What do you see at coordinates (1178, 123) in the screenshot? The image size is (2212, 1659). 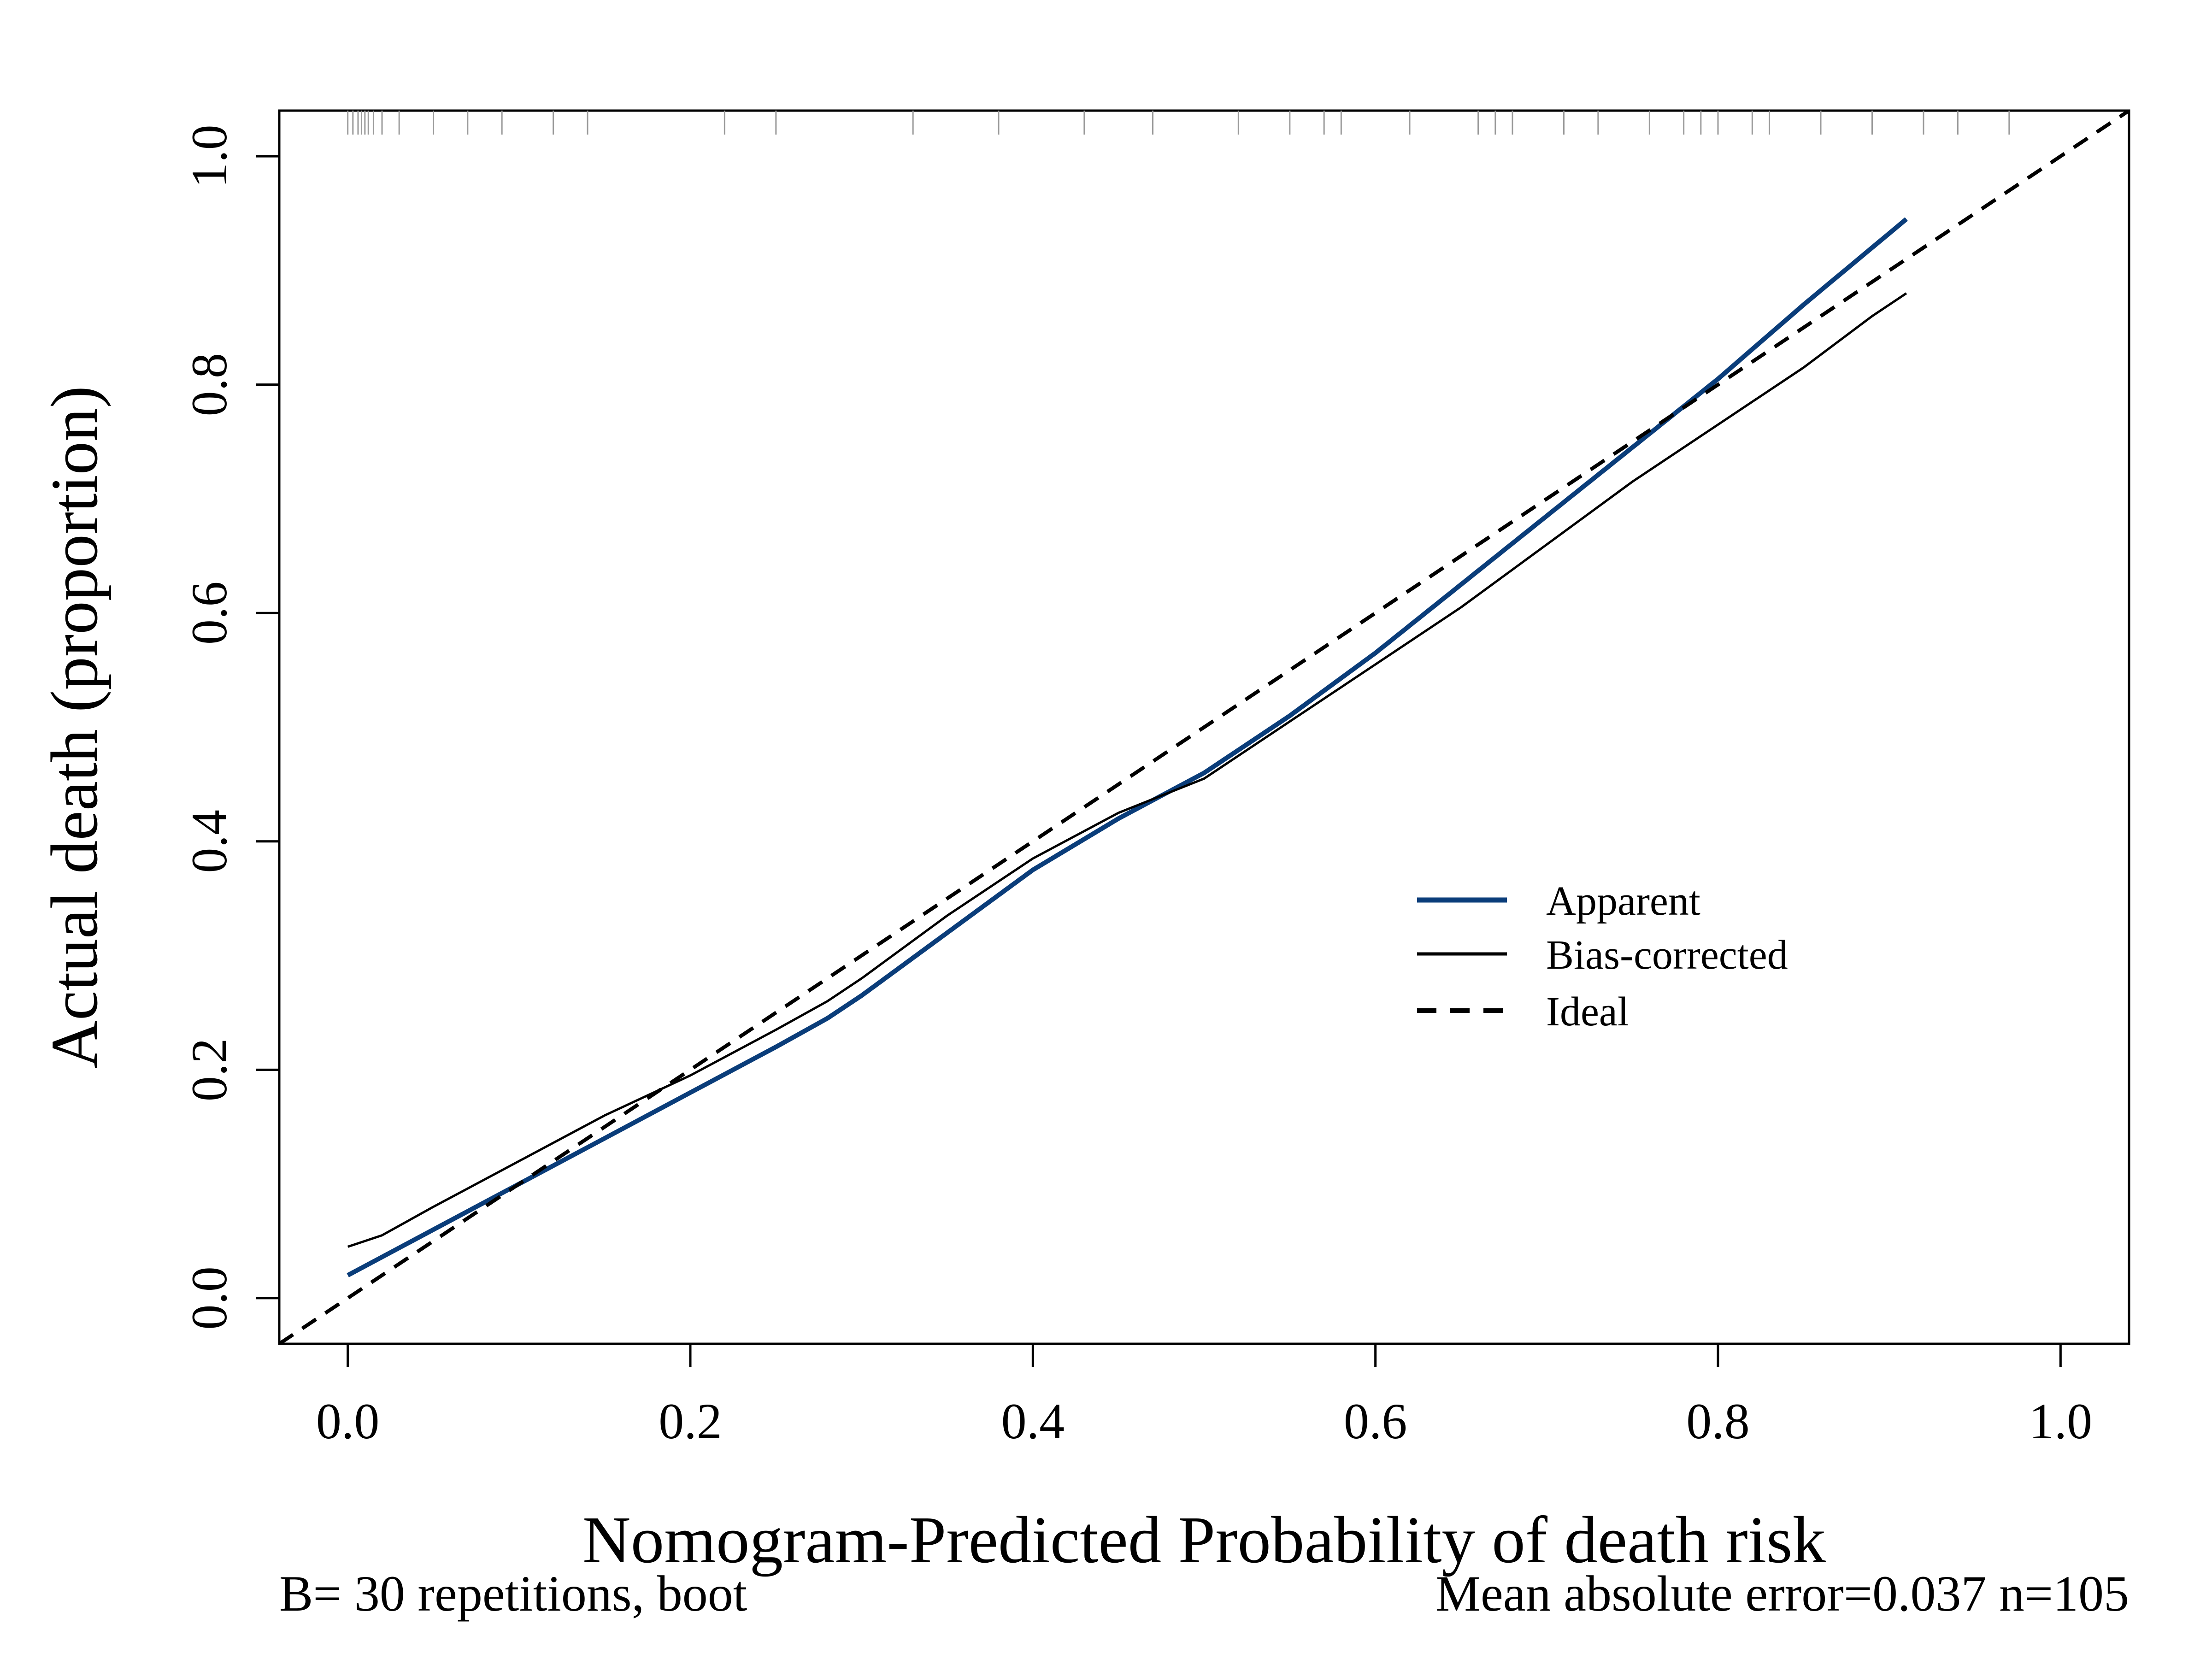 I see `rug-marks` at bounding box center [1178, 123].